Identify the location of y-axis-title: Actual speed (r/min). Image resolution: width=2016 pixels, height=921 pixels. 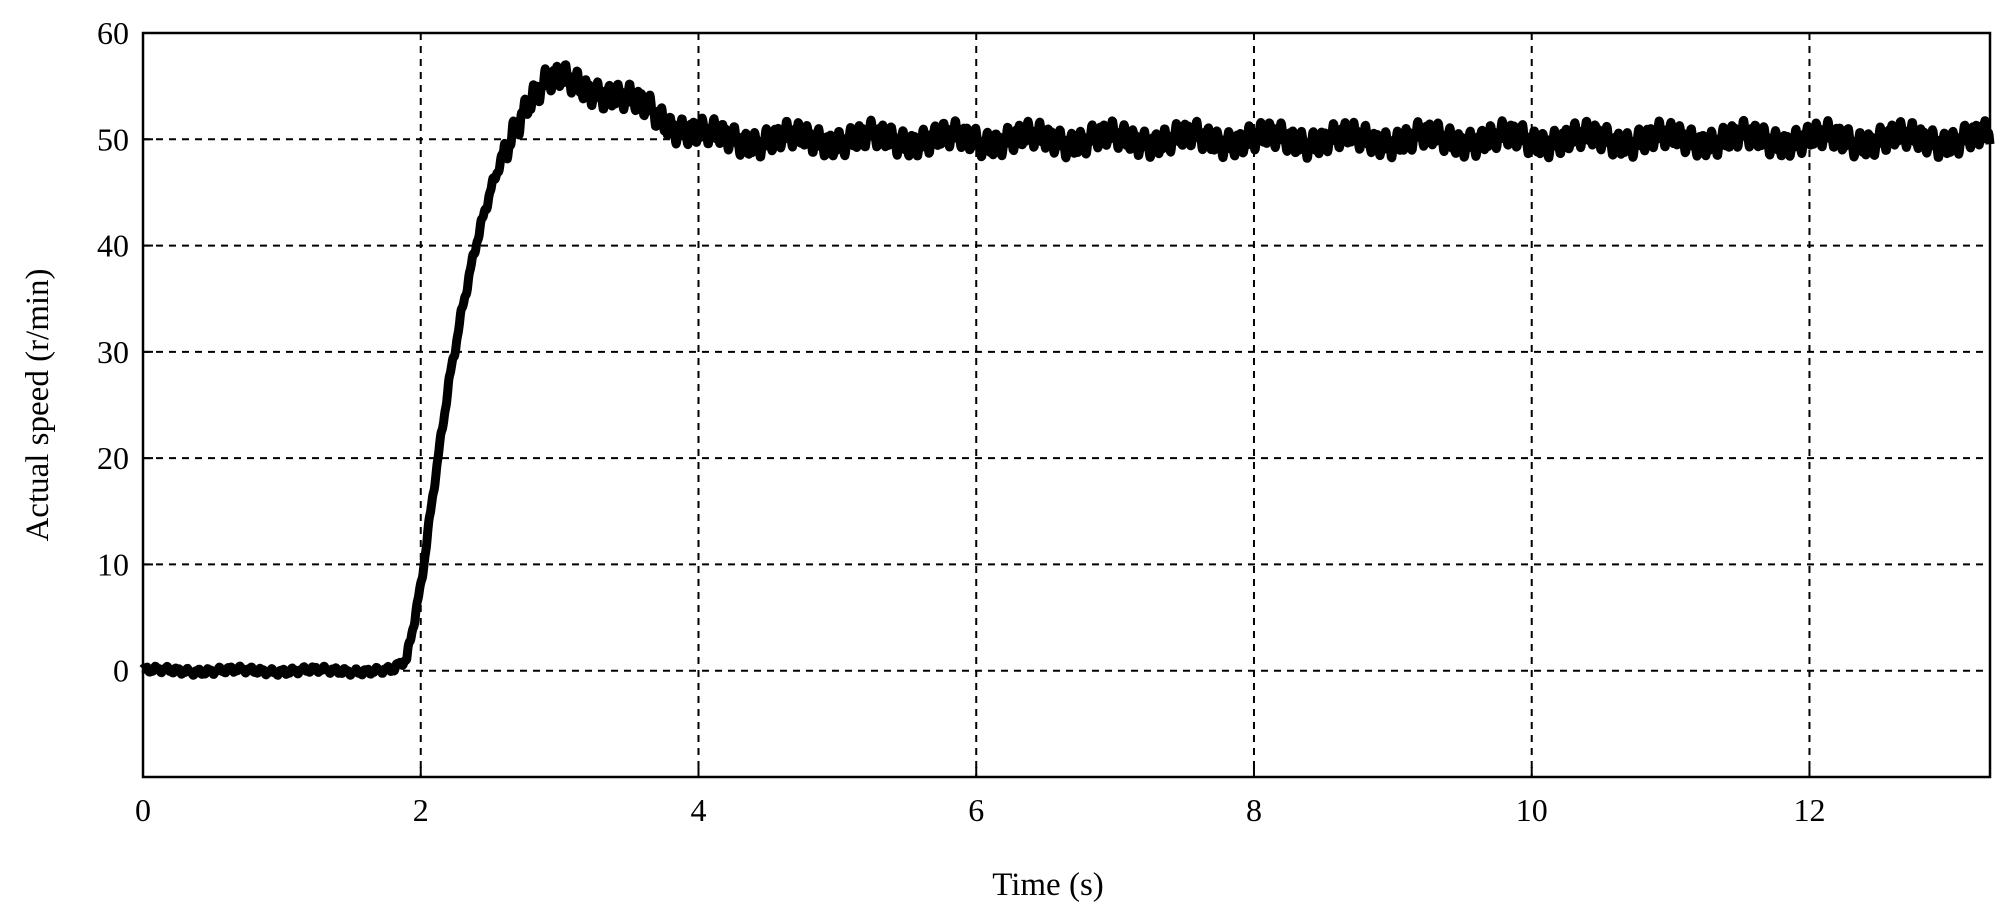
(38, 404).